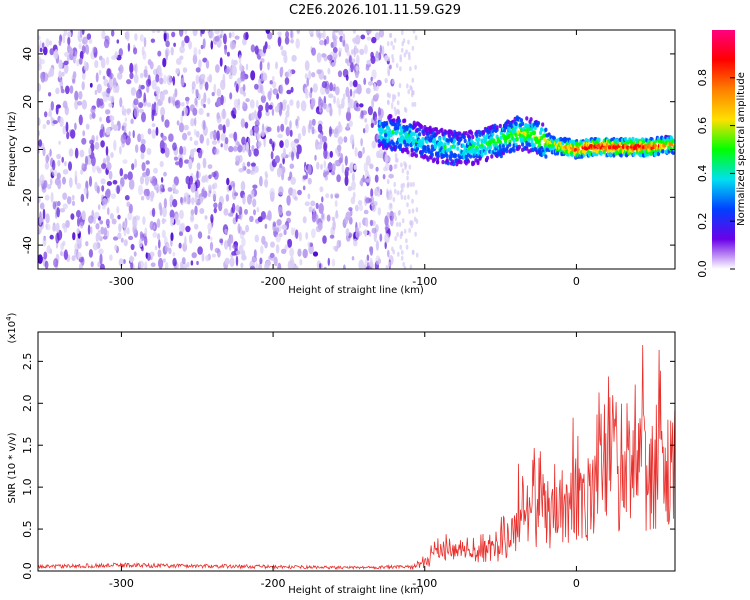 The image size is (750, 600). What do you see at coordinates (702, 221) in the screenshot?
I see `colorbar-tick-label: 0.2` at bounding box center [702, 221].